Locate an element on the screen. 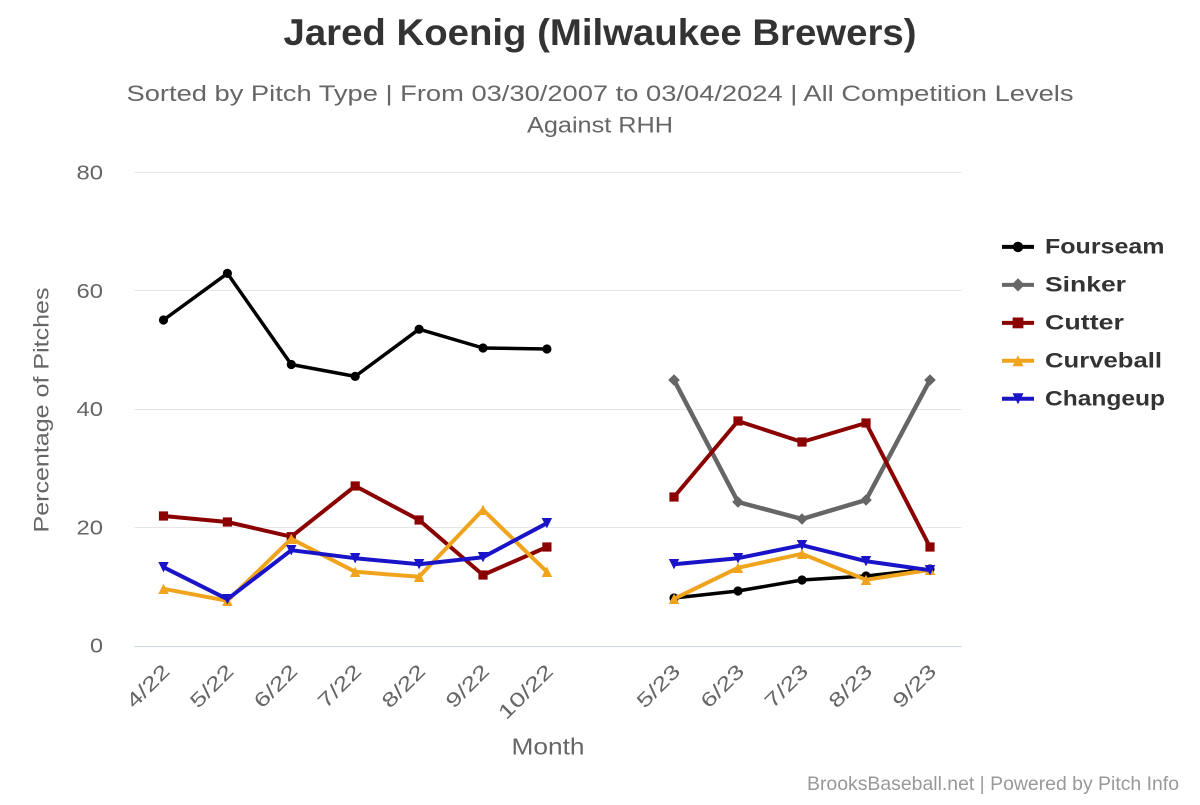 The height and width of the screenshot is (805, 1200). svg-text:Jared Koenig (Milwaukee Brewer: Jared Koenig (Milwaukee Brewers) is located at coordinates (600, 32).